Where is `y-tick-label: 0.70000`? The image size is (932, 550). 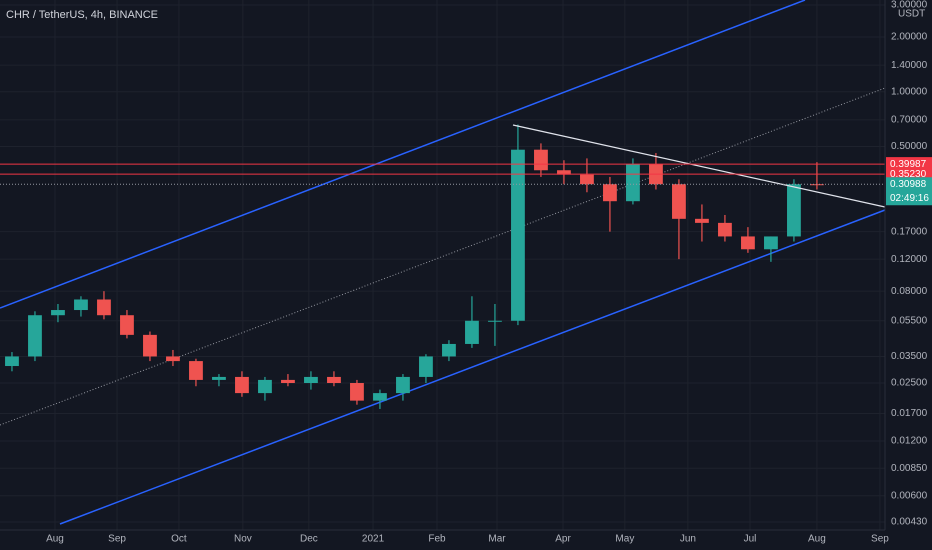
y-tick-label: 0.70000 is located at coordinates (909, 120).